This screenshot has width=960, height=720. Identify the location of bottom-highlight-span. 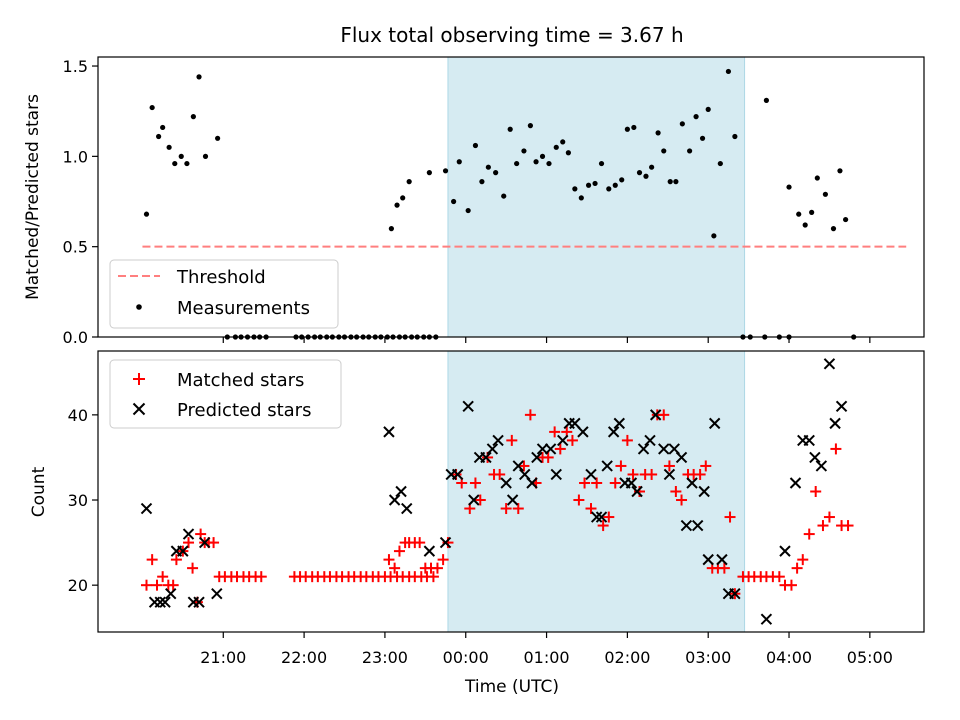
(596, 491).